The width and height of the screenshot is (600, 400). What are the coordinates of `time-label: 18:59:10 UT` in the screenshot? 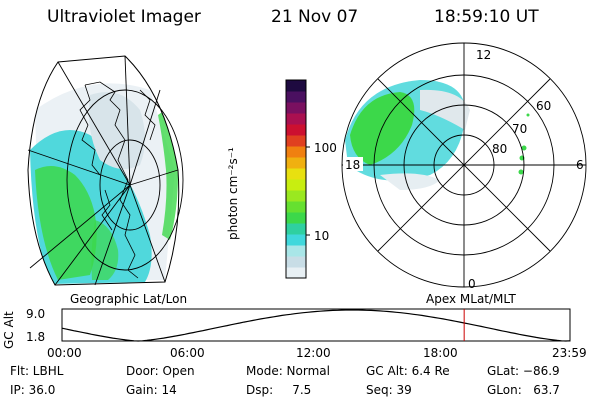 It's located at (486, 17).